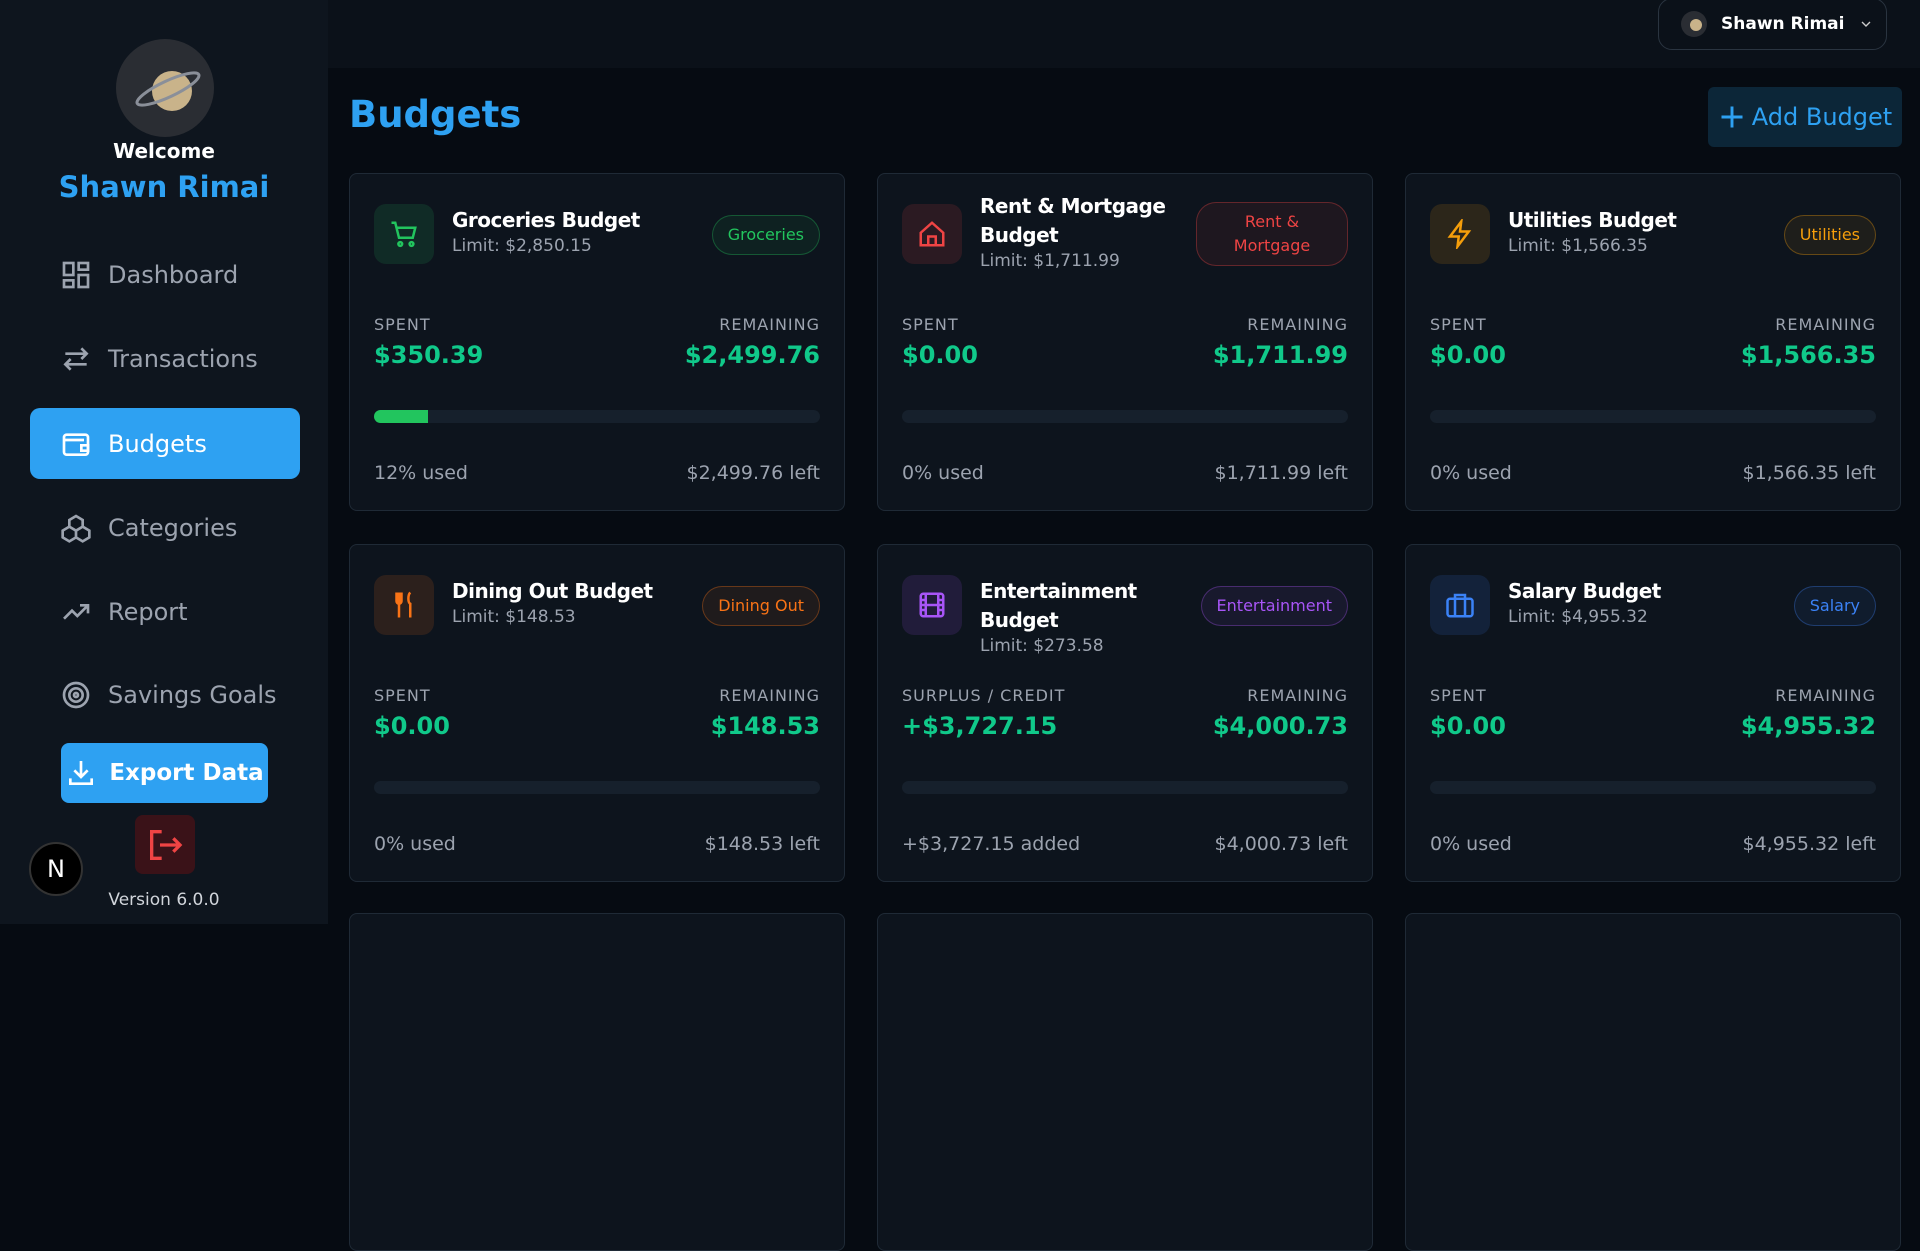 The image size is (1920, 1251). Describe the element at coordinates (164, 151) in the screenshot. I see `welcome: Welcome` at that location.